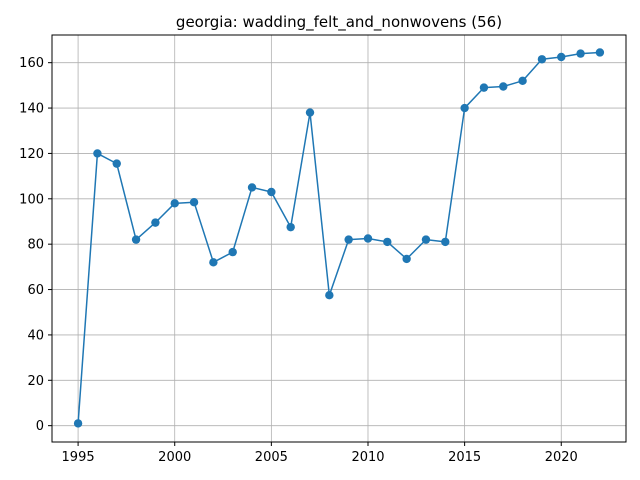 This screenshot has height=480, width=640. Describe the element at coordinates (561, 457) in the screenshot. I see `x-tick-label: 2020` at that location.